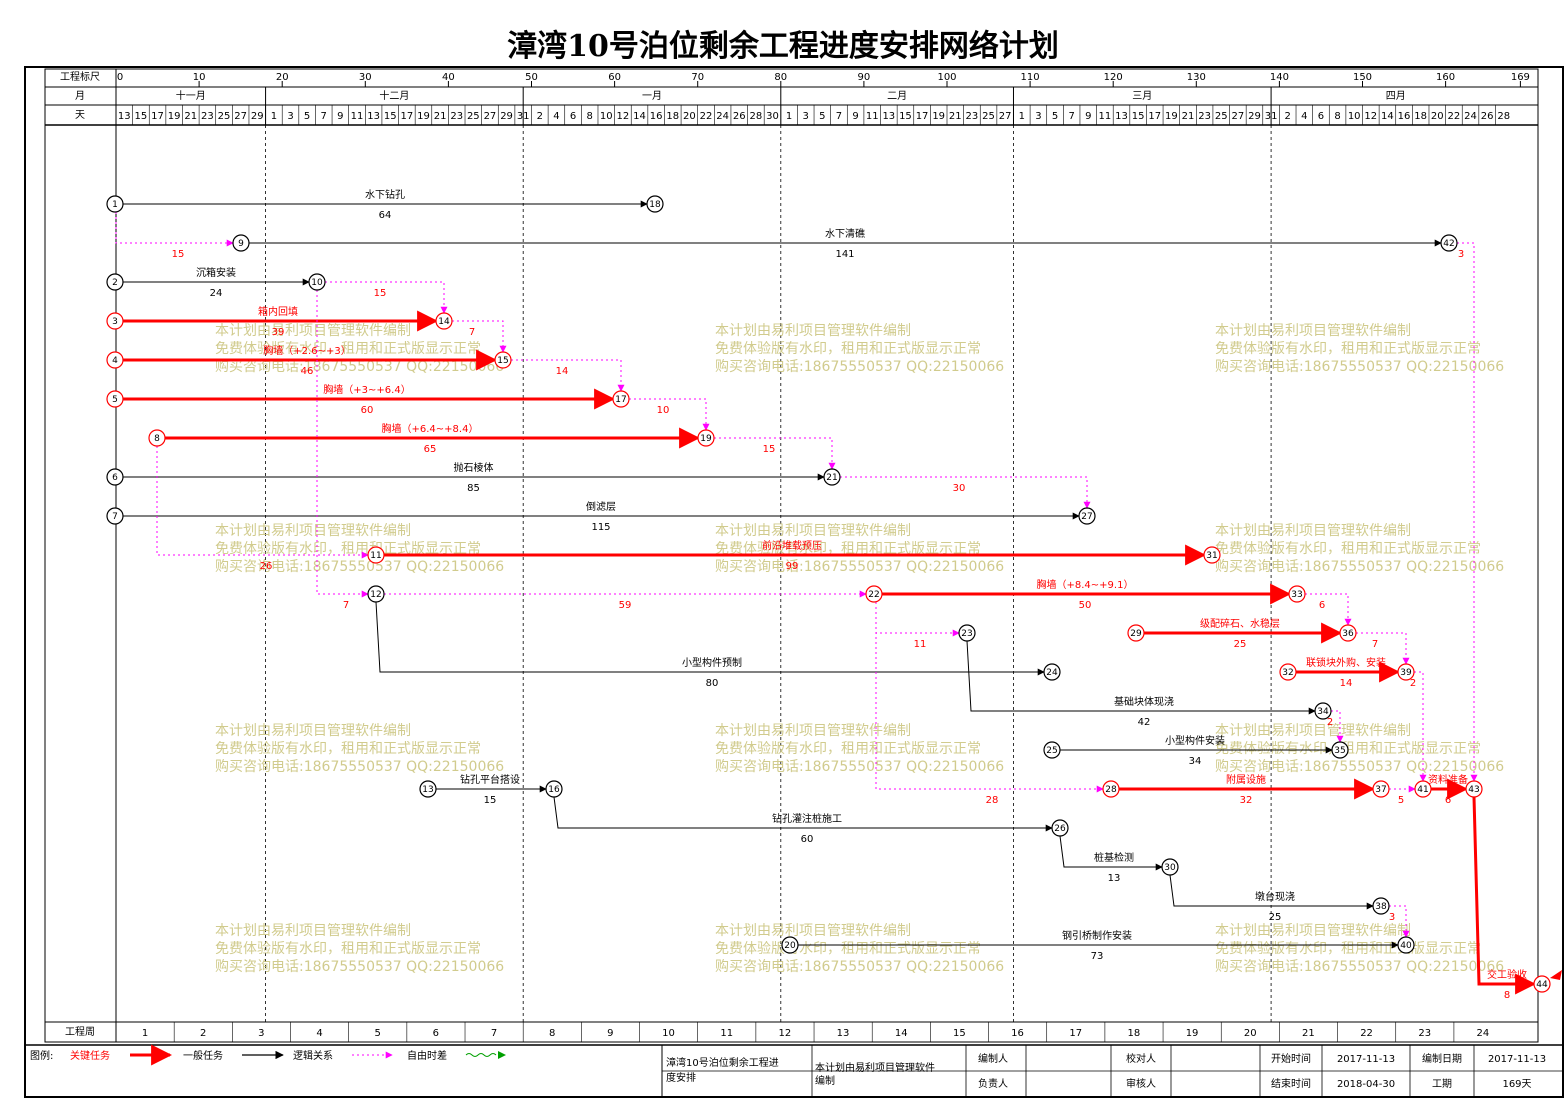 The image size is (1566, 1101). Describe the element at coordinates (780, 77) in the screenshot. I see `scale-tick-label: 80` at that location.